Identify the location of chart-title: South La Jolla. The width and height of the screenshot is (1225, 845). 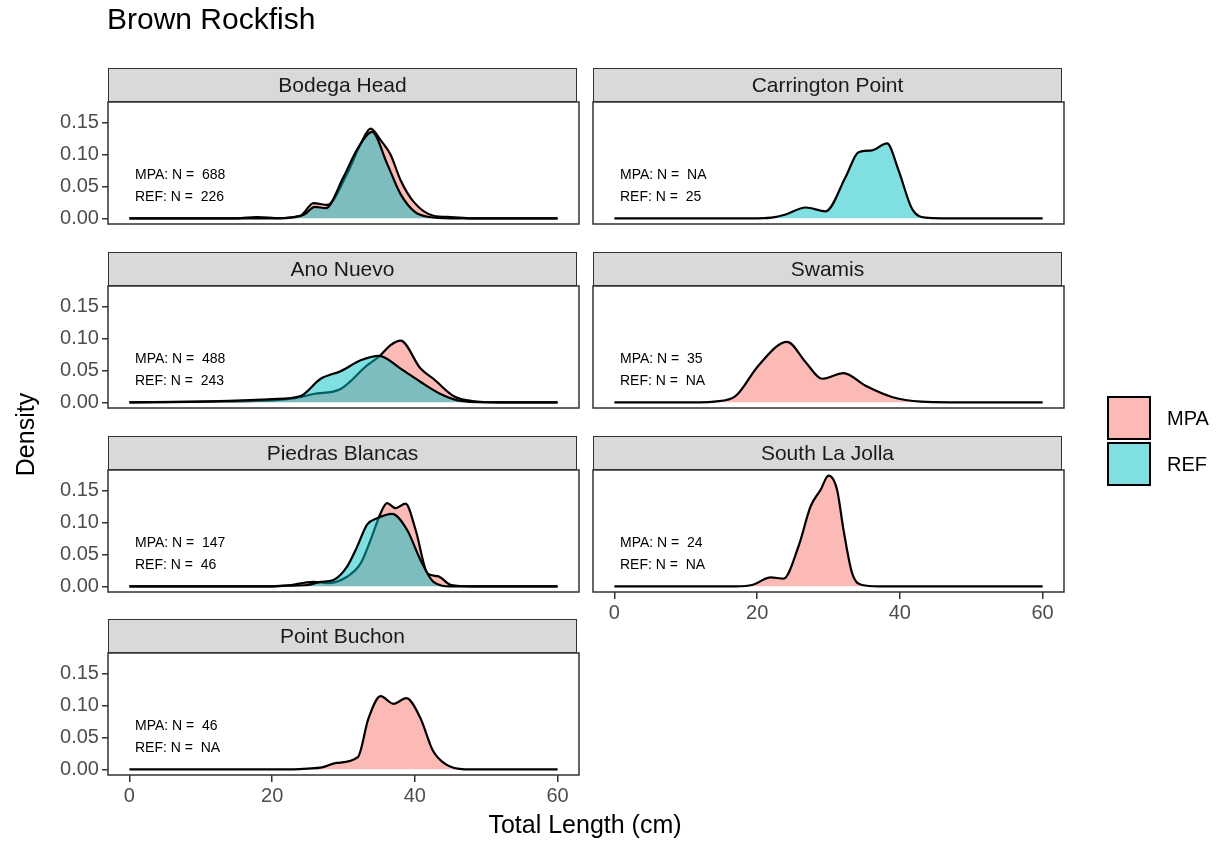
(827, 453).